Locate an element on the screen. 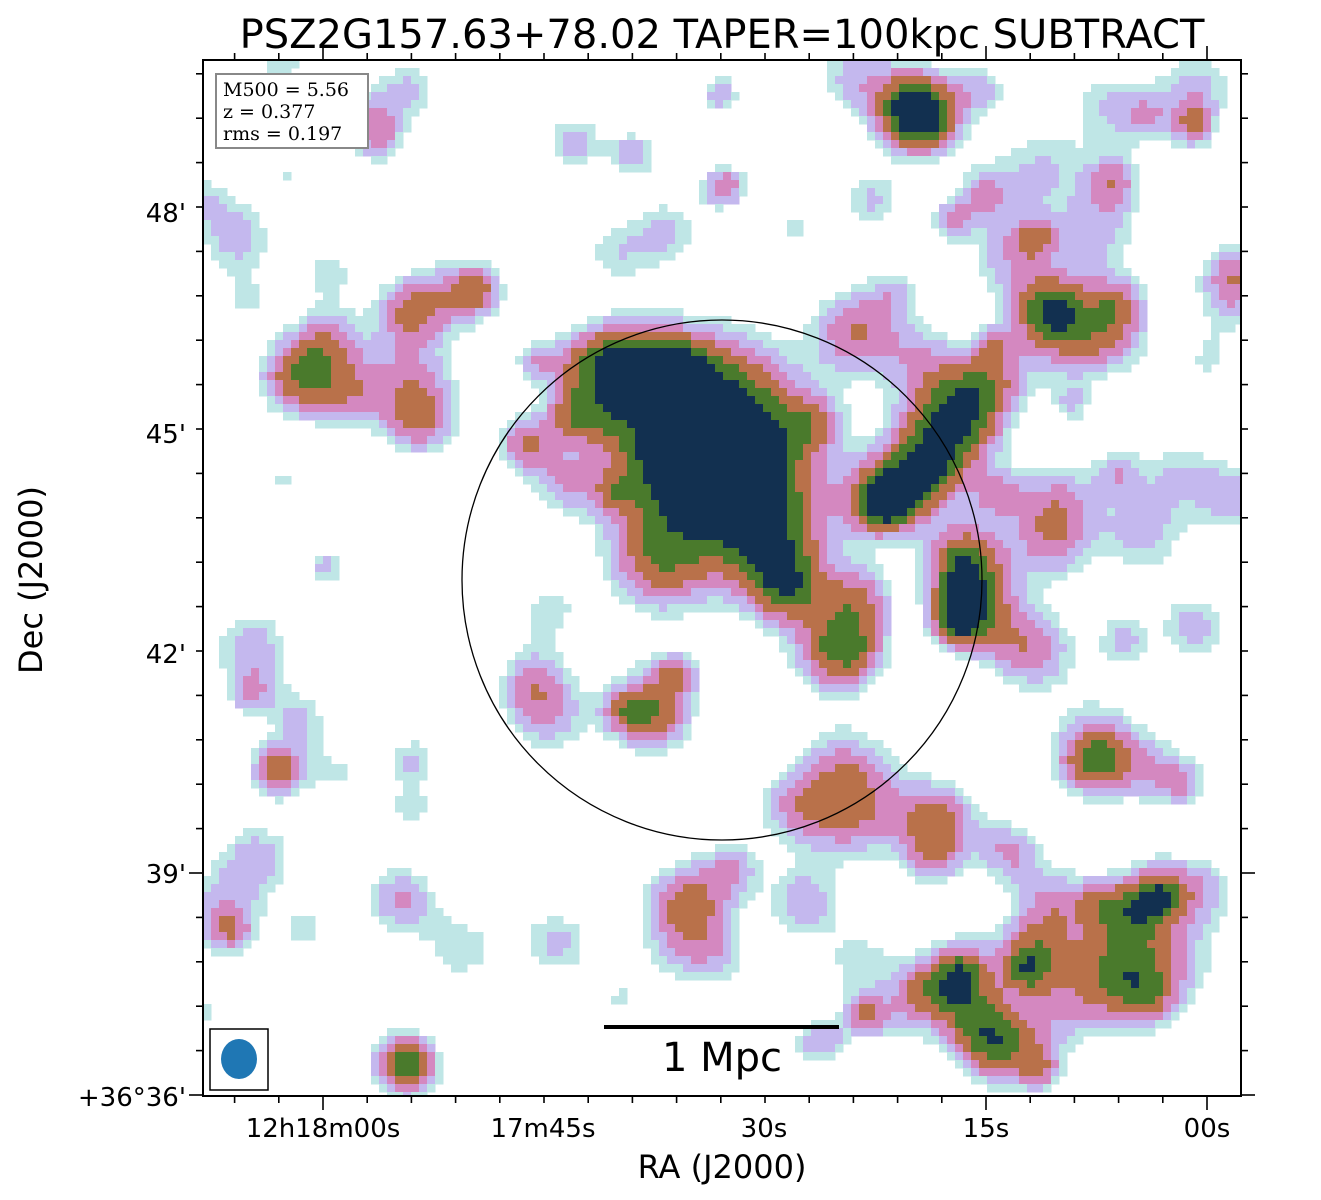 This screenshot has height=1200, width=1321. chart-title: PSZ2G157.63+78.02 TAPER=100kpc SUBTRACT is located at coordinates (722, 35).